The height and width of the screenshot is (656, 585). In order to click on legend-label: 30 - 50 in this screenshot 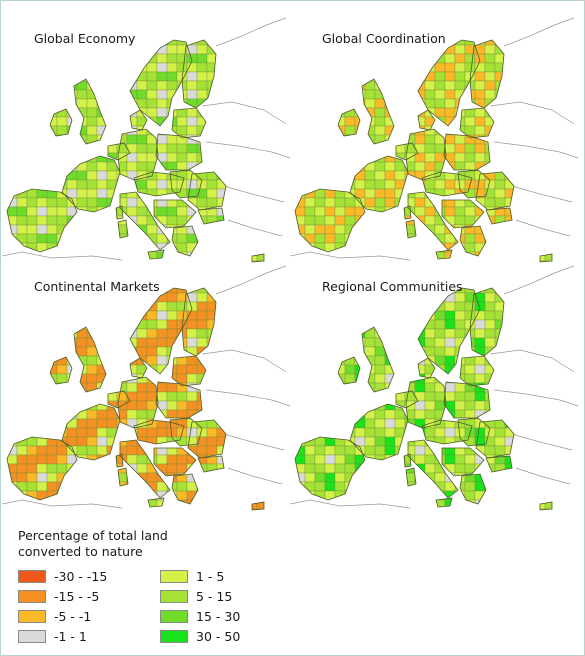, I will do `click(218, 636)`.